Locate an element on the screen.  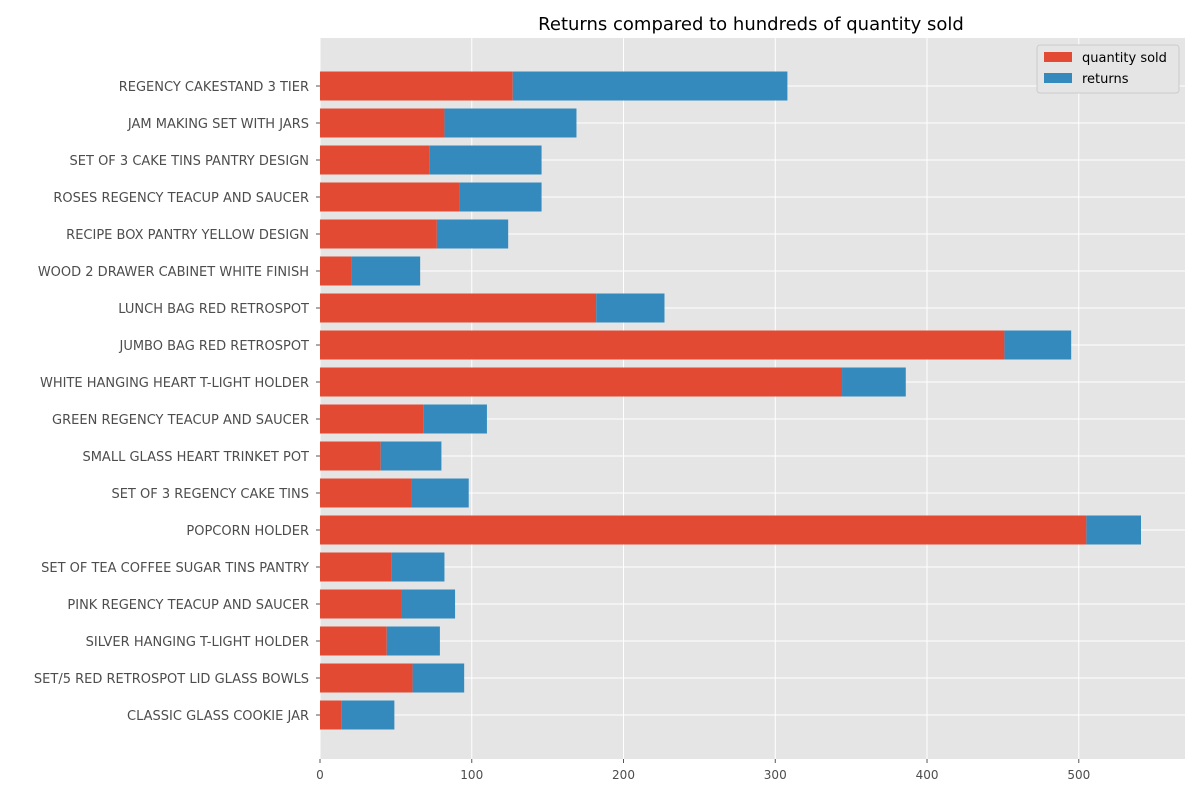
y-tick-label: WOOD 2 DRAWER CABINET WHITE FINISH is located at coordinates (173, 272).